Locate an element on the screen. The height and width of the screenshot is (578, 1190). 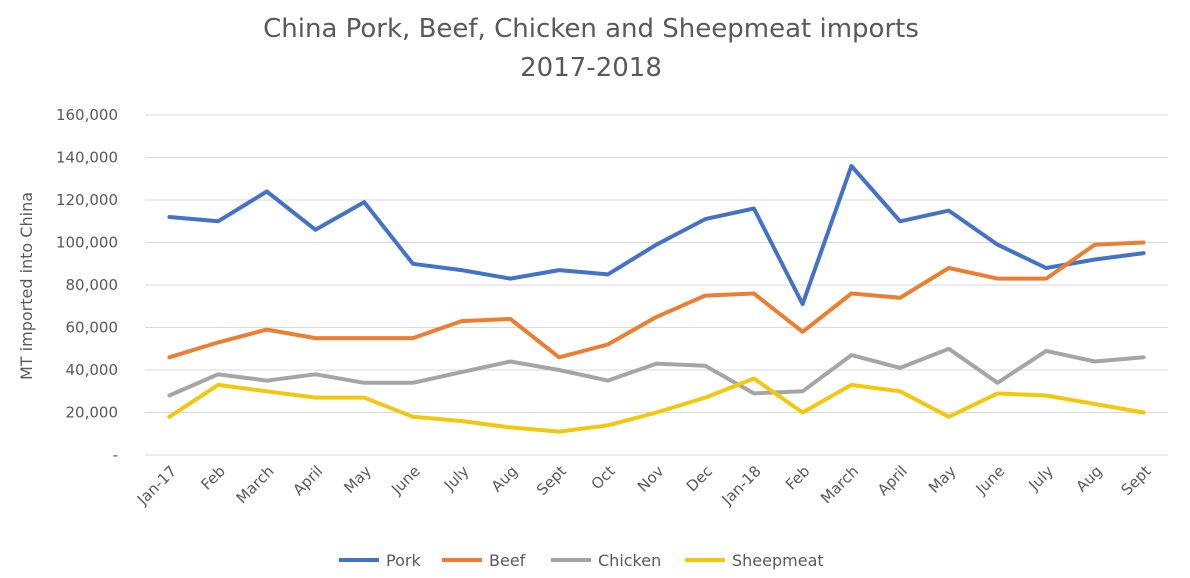
y-tick-label: 20,000 is located at coordinates (92, 413).